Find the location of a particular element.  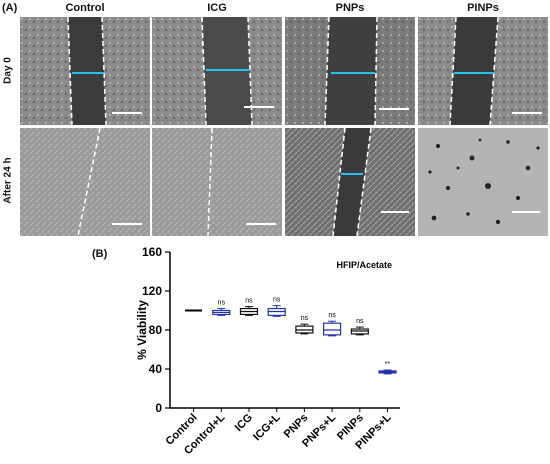

x-tick-label-3: ICG+L is located at coordinates (267, 427).